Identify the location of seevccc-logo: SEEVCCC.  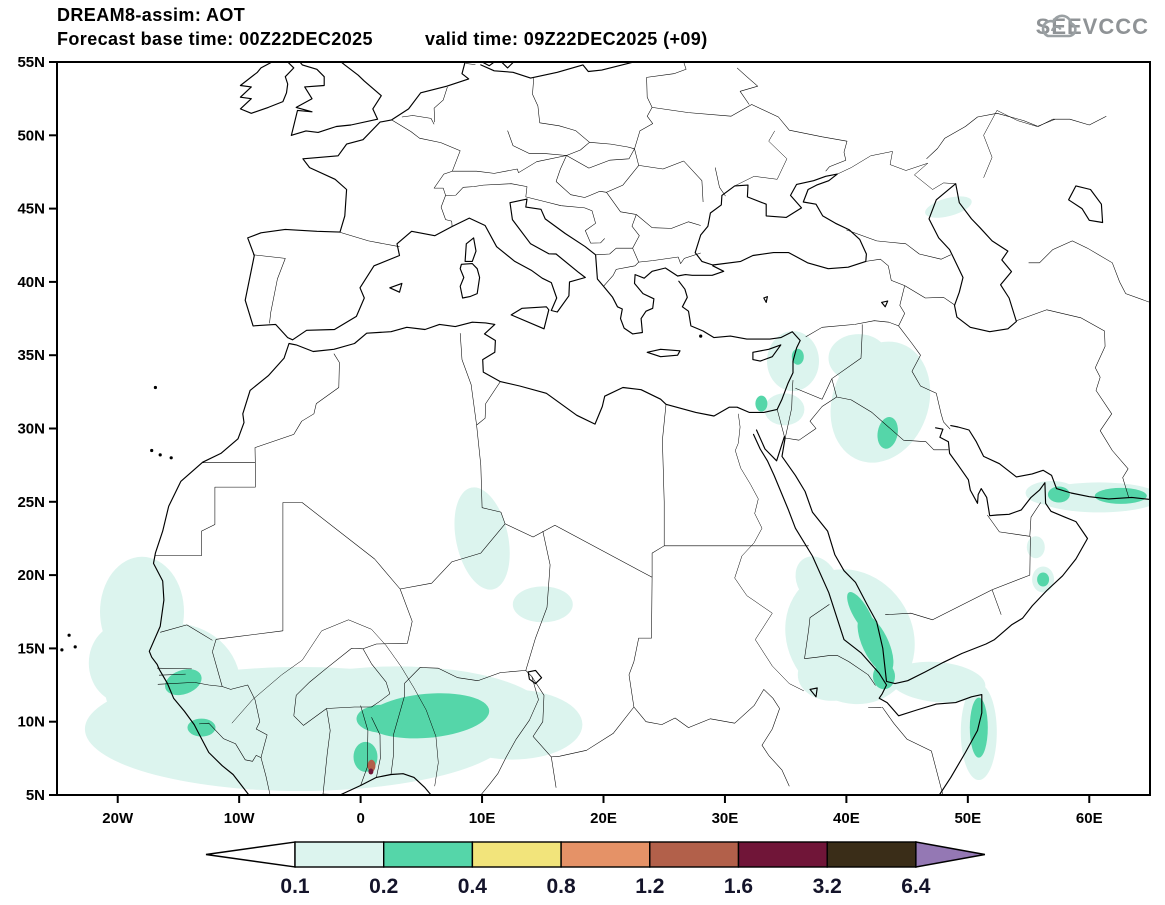
(1092, 27).